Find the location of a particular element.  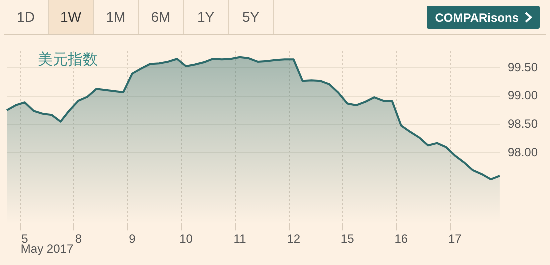

text: 5Y is located at coordinates (251, 17).